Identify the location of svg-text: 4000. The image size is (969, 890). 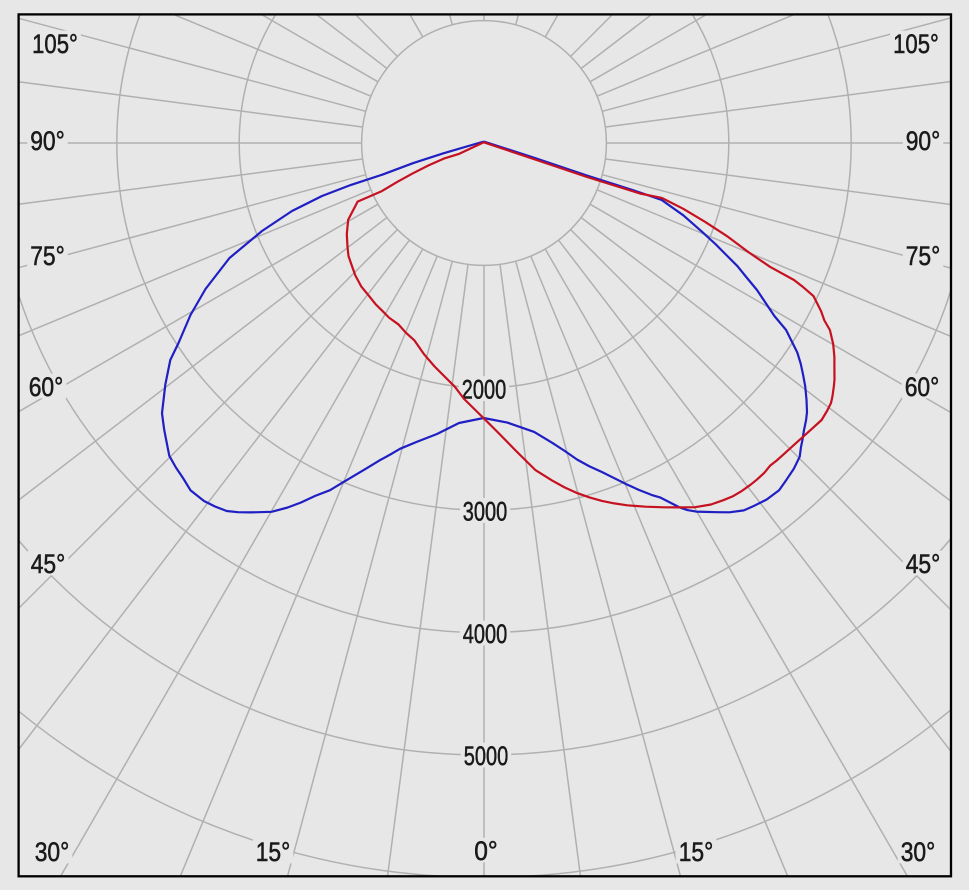
(485, 634).